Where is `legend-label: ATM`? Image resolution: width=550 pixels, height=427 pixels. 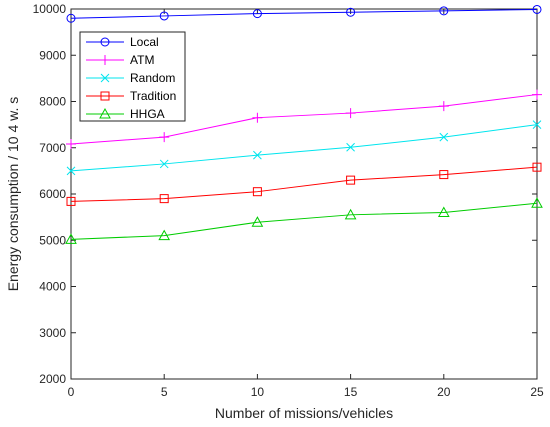 legend-label: ATM is located at coordinates (142, 60).